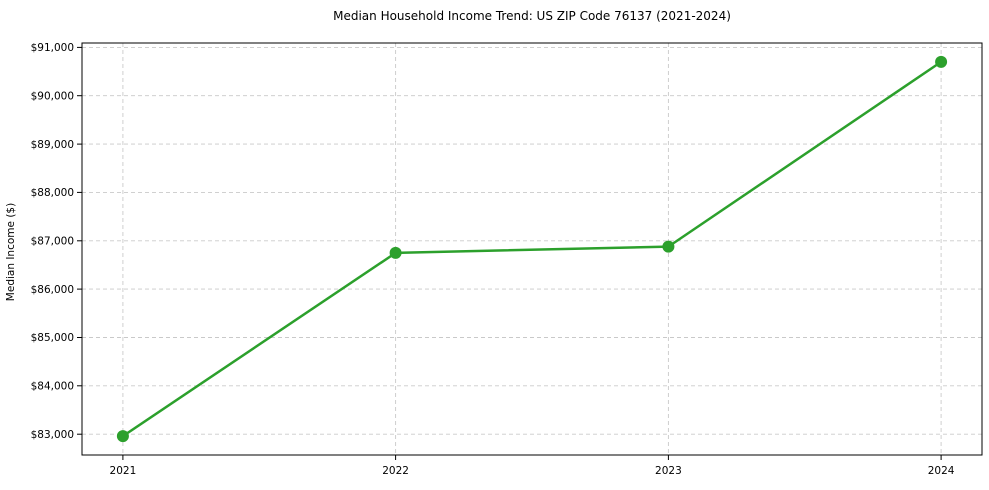  What do you see at coordinates (52, 435) in the screenshot?
I see `y-tick-label: $83,000` at bounding box center [52, 435].